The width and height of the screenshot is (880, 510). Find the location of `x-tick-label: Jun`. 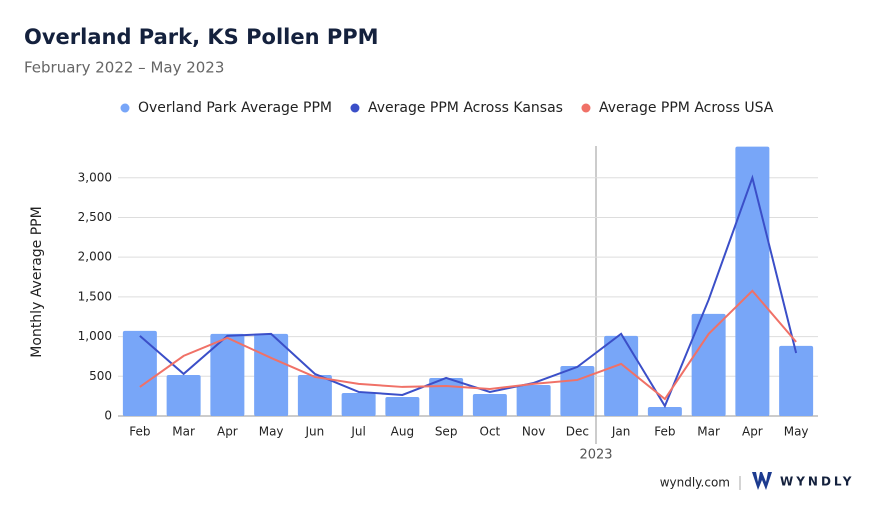

x-tick-label: Jun is located at coordinates (315, 432).